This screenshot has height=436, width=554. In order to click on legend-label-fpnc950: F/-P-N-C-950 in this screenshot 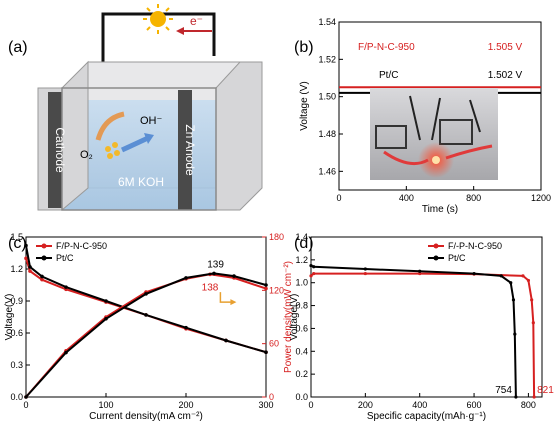, I will do `click(475, 246)`.